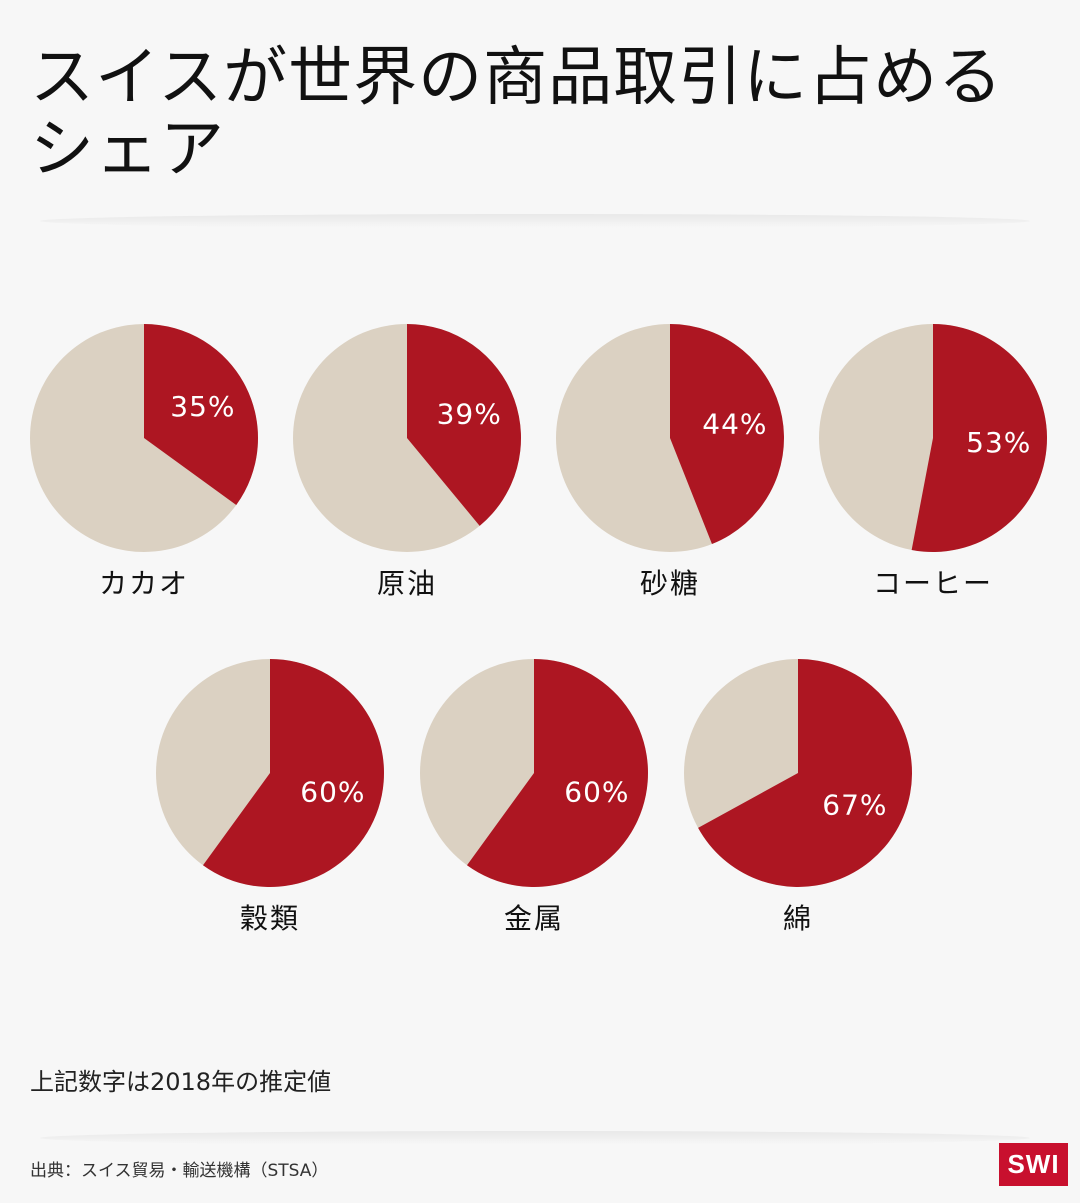 Image resolution: width=1080 pixels, height=1203 pixels. What do you see at coordinates (933, 583) in the screenshot?
I see `category-label: コーヒー` at bounding box center [933, 583].